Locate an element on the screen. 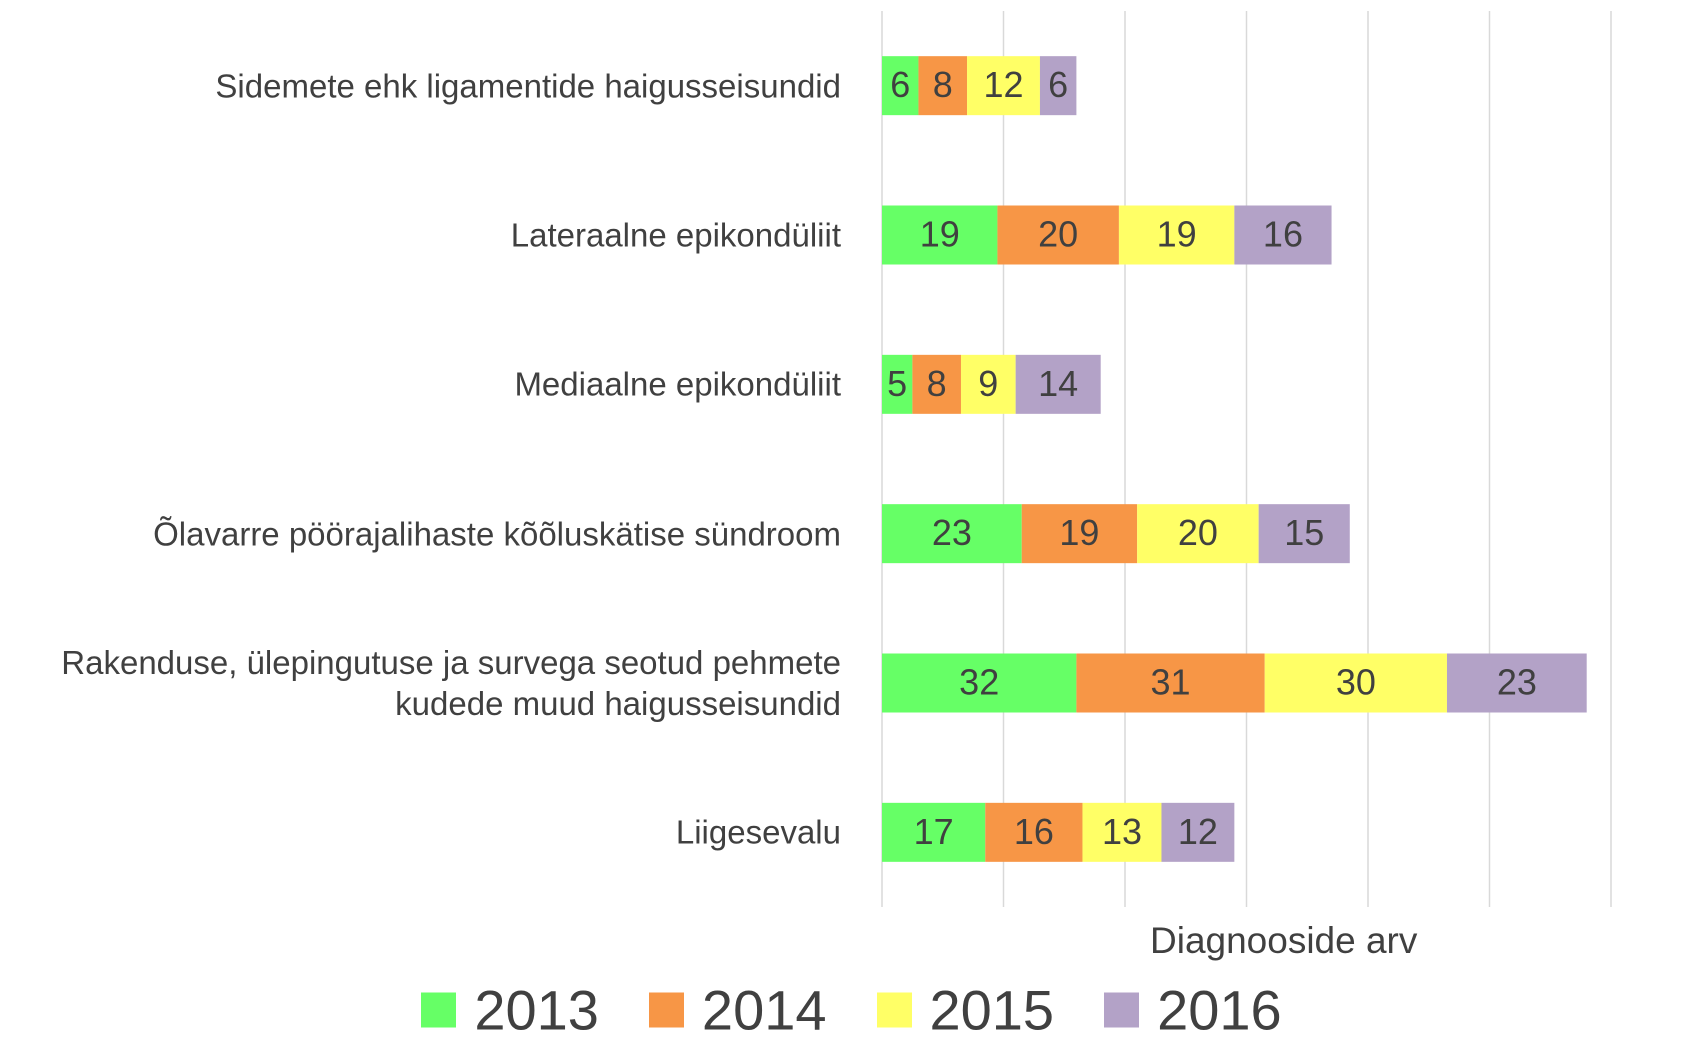  legend-item: 2016 is located at coordinates (1193, 1010).